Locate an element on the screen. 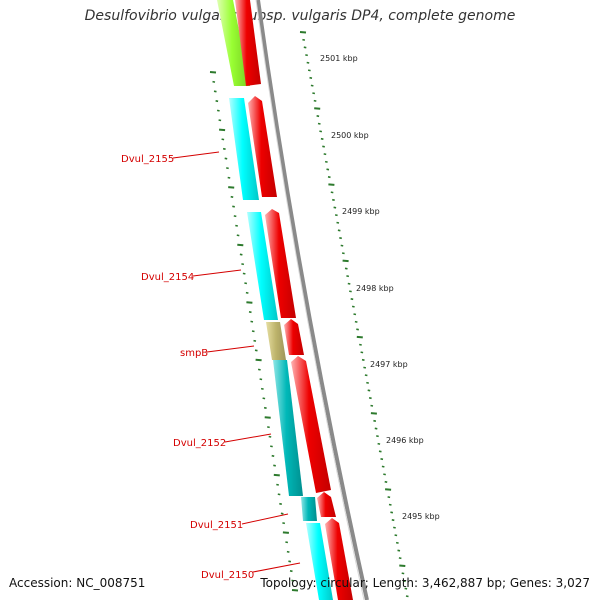  gene-feature-smpb is located at coordinates (276, 341).